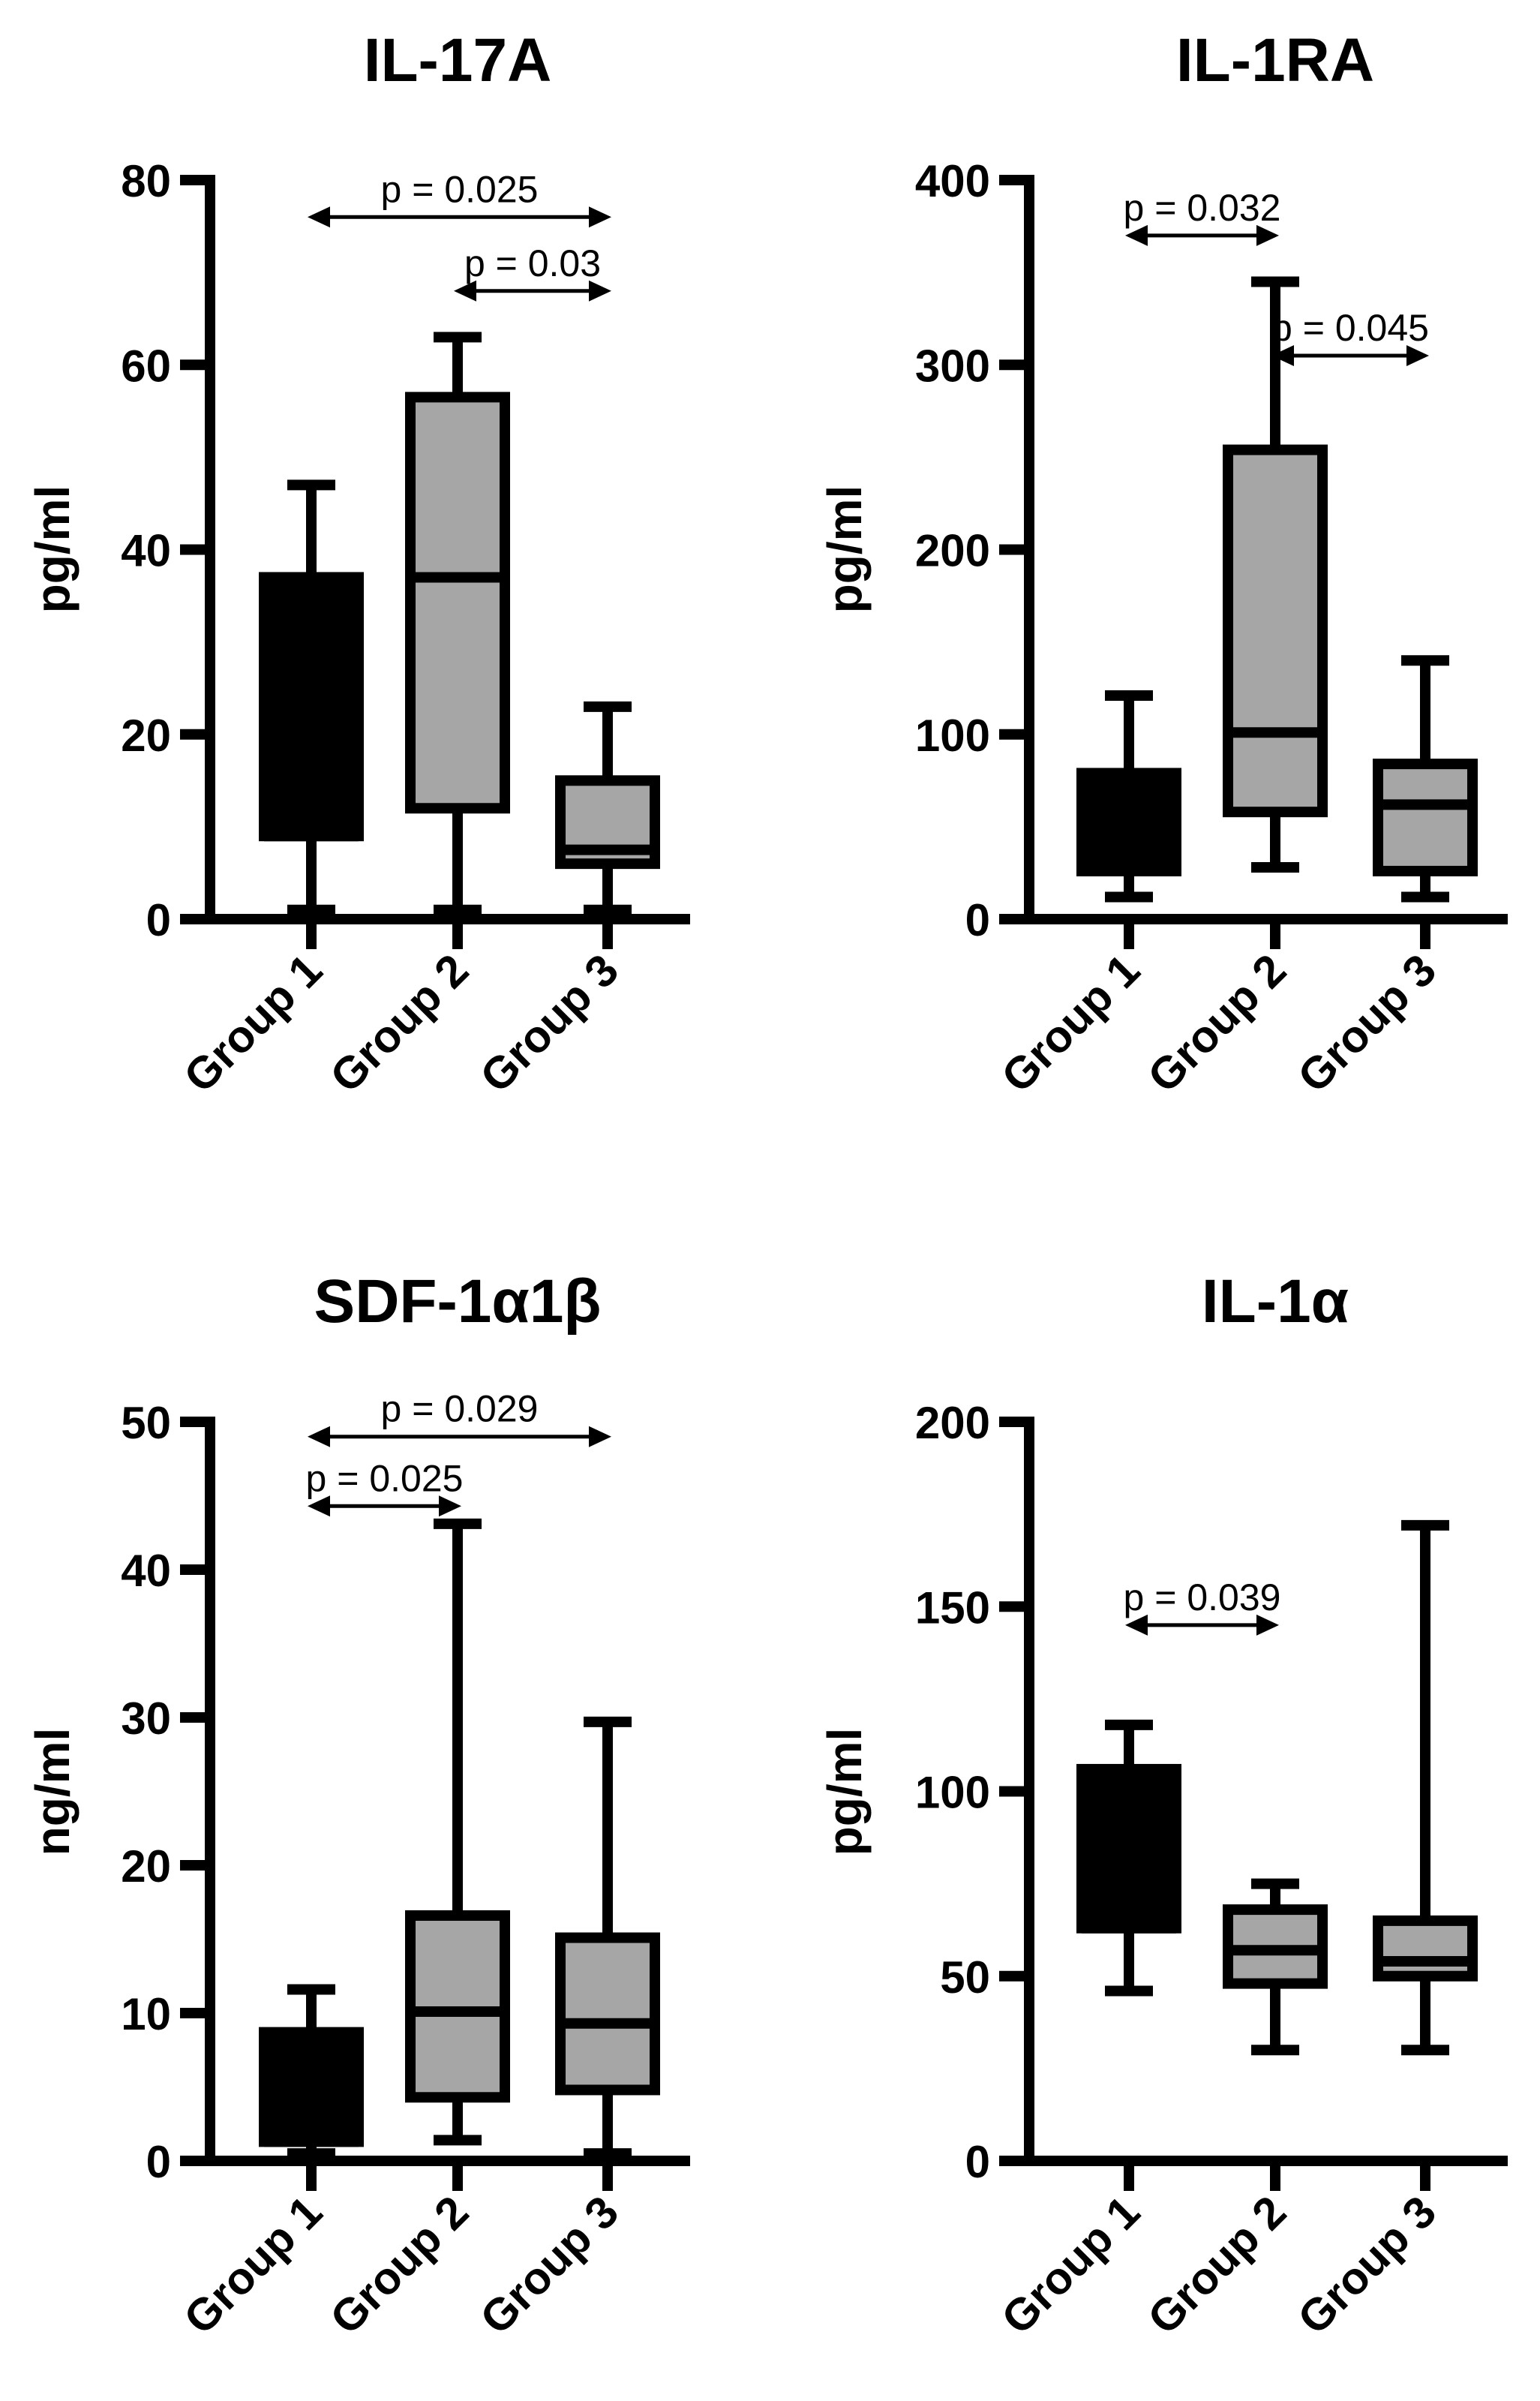 The image size is (1540, 2401). I want to click on comparison: p = 0.032, so click(1202, 216).